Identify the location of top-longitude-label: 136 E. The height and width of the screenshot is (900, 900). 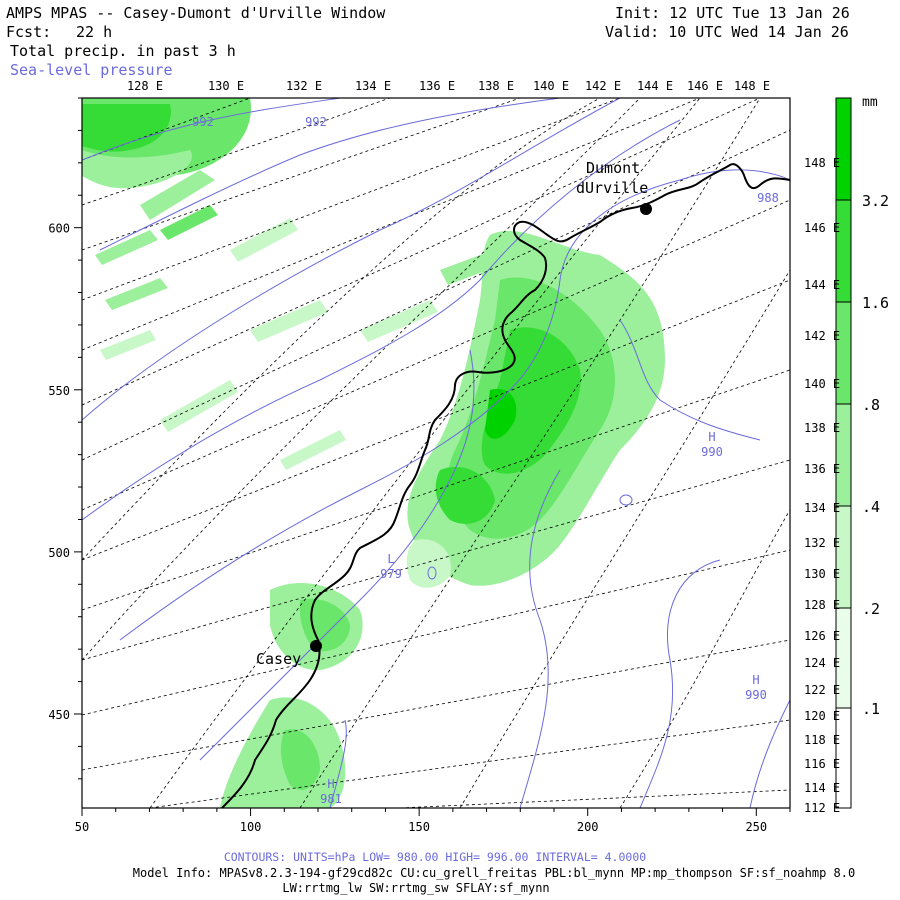
(437, 86).